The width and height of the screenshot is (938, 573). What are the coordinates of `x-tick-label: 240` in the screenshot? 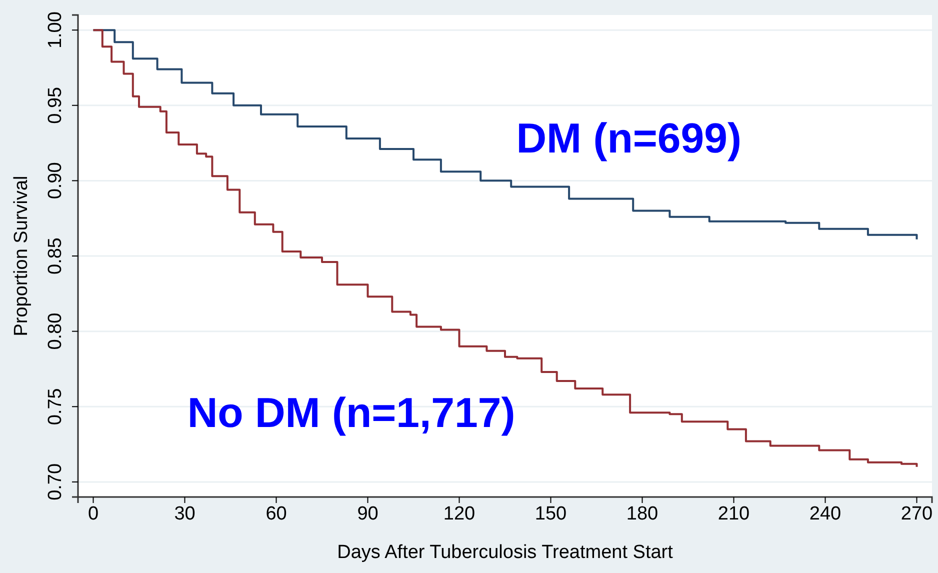 It's located at (825, 513).